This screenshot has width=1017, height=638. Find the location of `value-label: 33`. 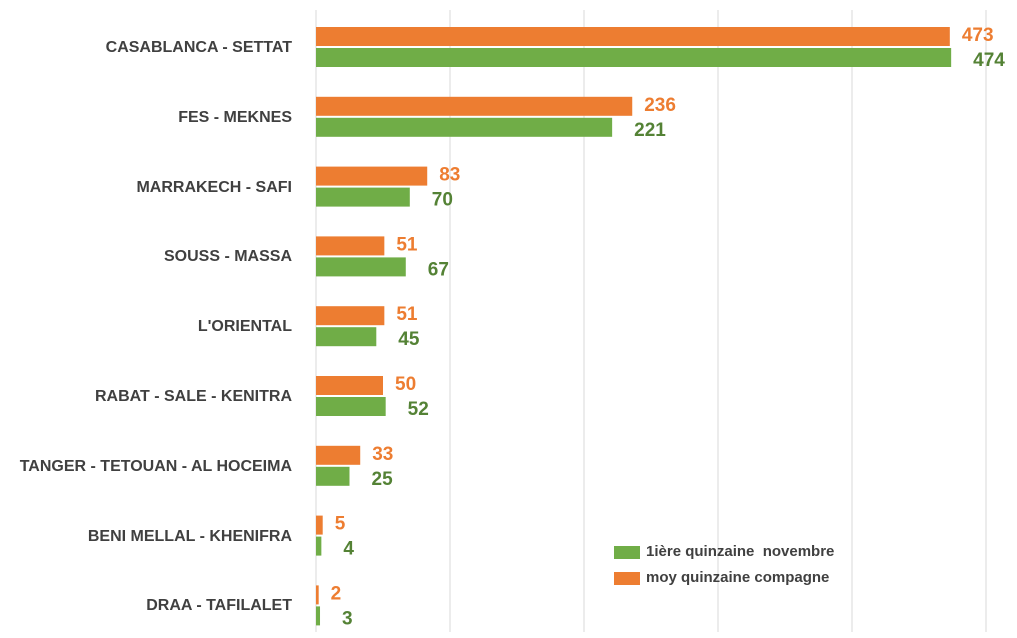

value-label: 33 is located at coordinates (382, 454).